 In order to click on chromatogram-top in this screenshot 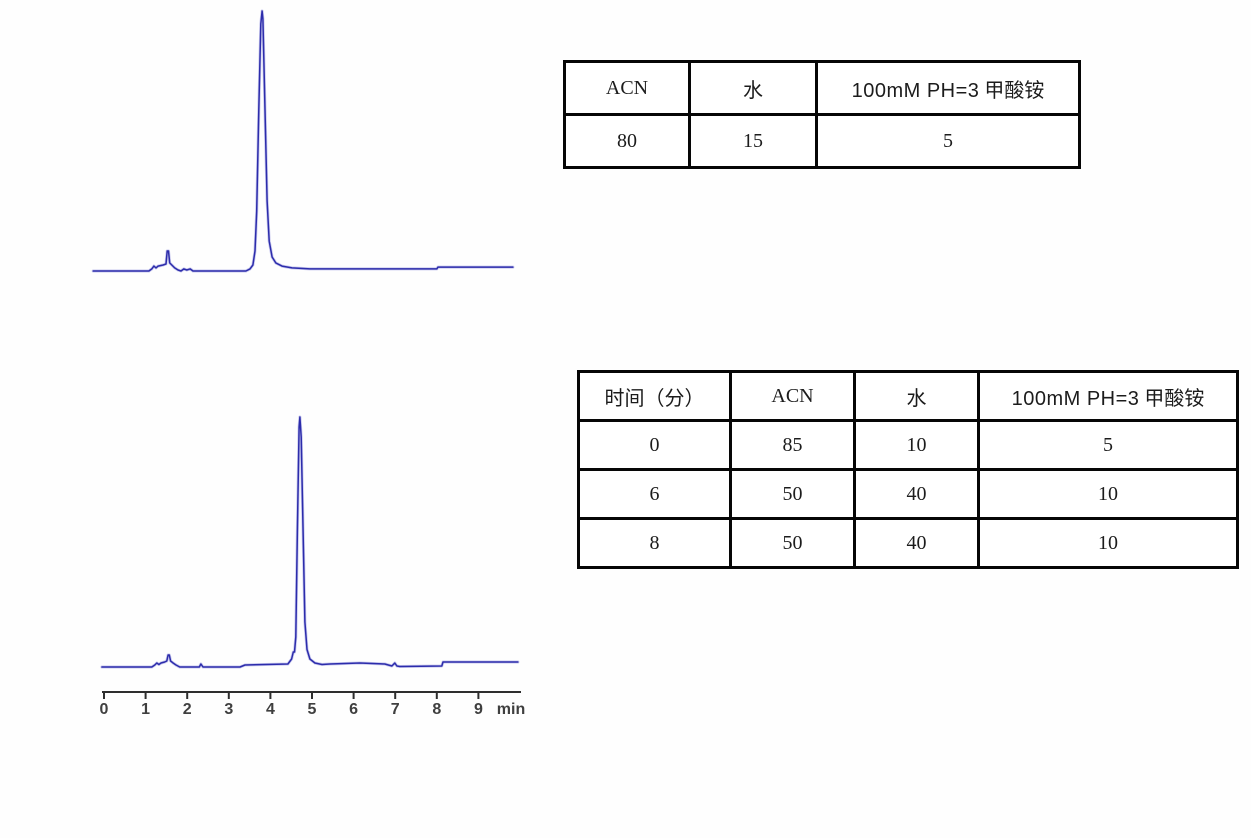, I will do `click(303, 141)`.